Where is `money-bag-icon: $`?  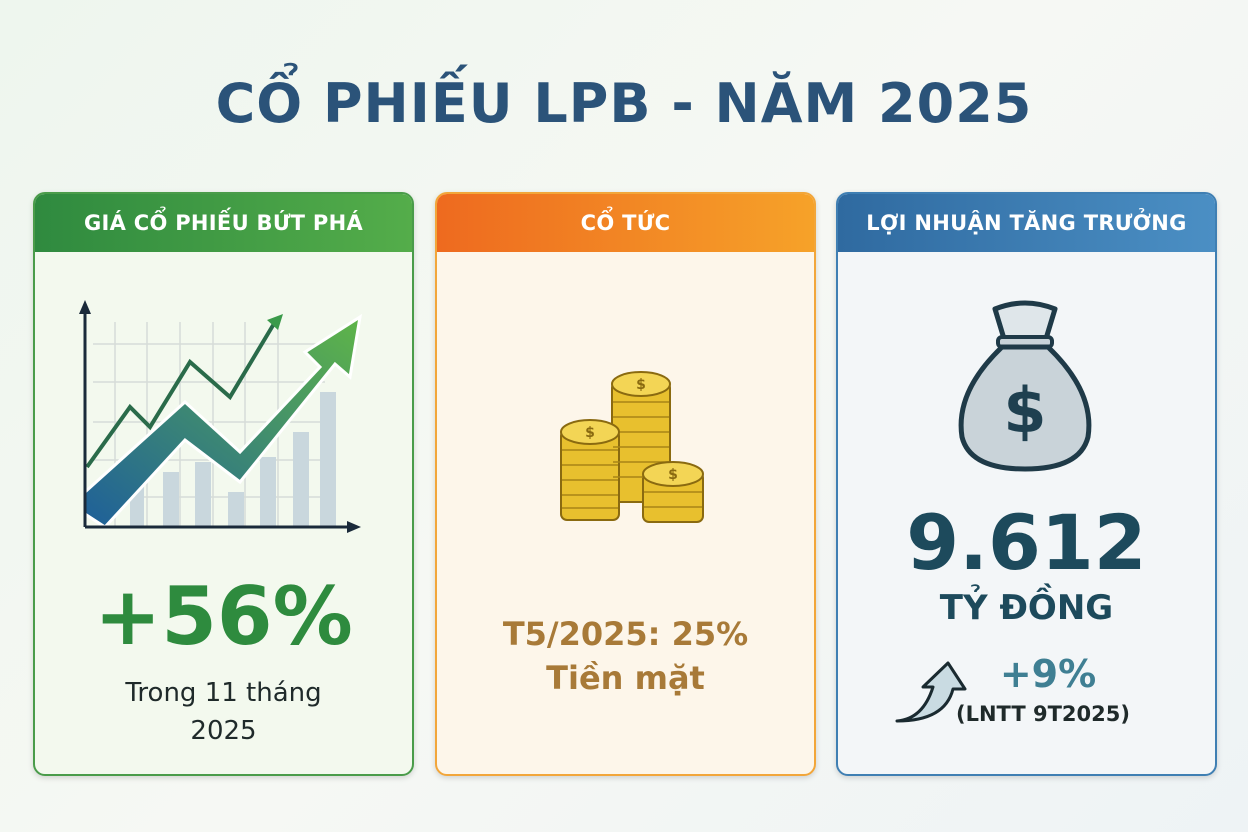
money-bag-icon: $ is located at coordinates (1025, 386).